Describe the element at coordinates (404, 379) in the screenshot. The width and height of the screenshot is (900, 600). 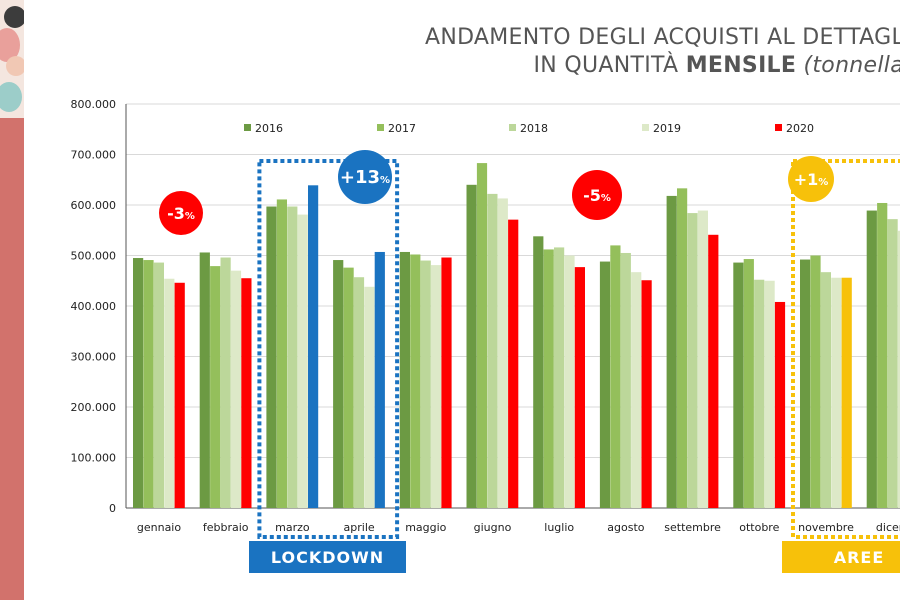
I see `bar-2016-maggio` at that location.